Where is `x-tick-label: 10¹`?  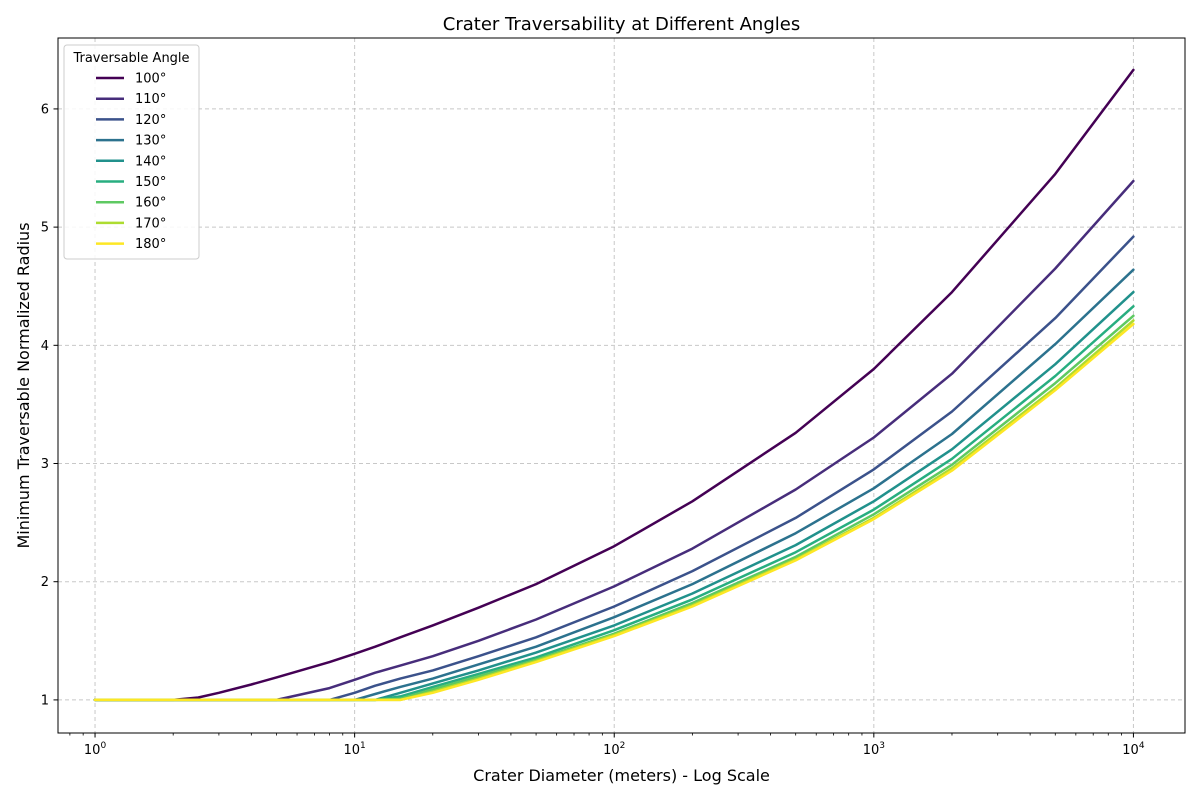 x-tick-label: 10¹ is located at coordinates (354, 749).